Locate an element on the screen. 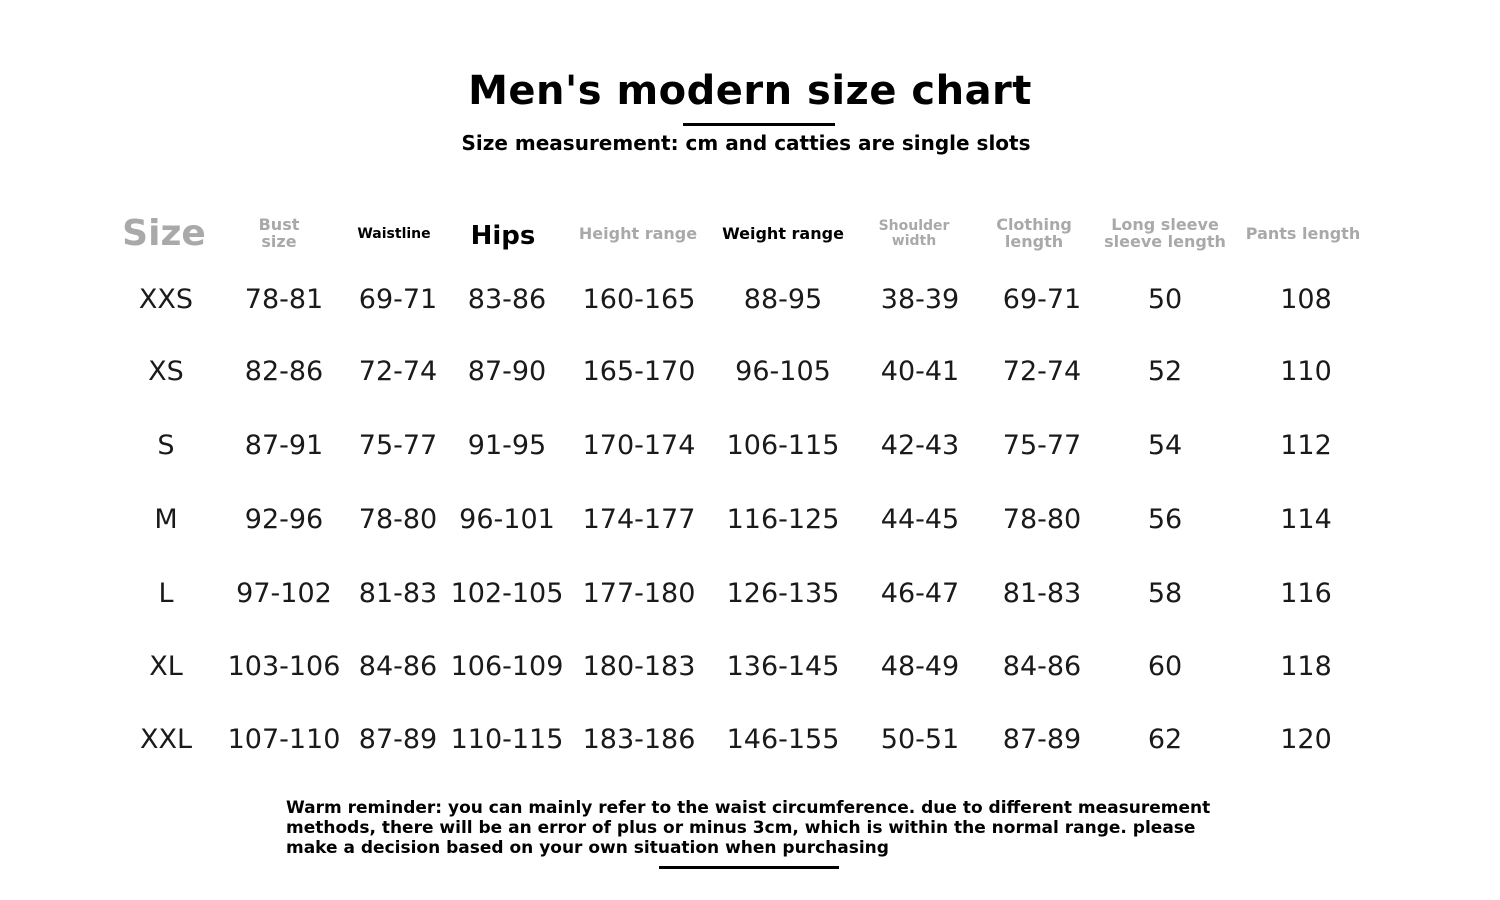 Image resolution: width=1500 pixels, height=900 pixels. cell-sleeve-length: 58 is located at coordinates (1165, 593).